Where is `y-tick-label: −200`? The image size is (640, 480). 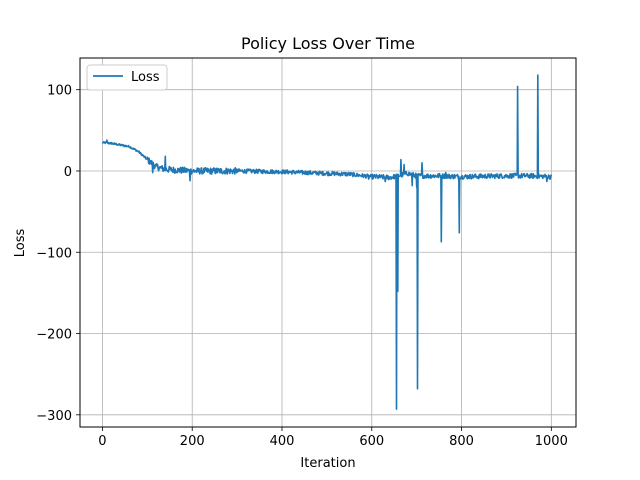 y-tick-label: −200 is located at coordinates (54, 335).